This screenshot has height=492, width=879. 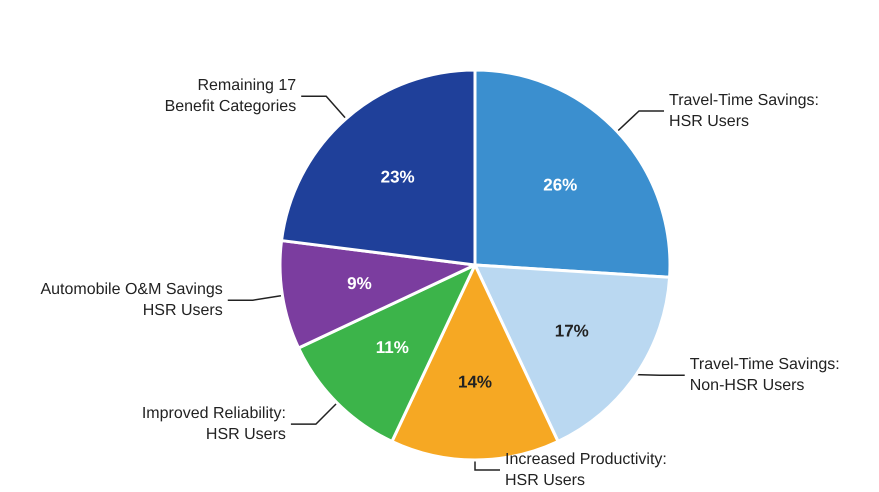 I want to click on data-label: 23%, so click(x=397, y=177).